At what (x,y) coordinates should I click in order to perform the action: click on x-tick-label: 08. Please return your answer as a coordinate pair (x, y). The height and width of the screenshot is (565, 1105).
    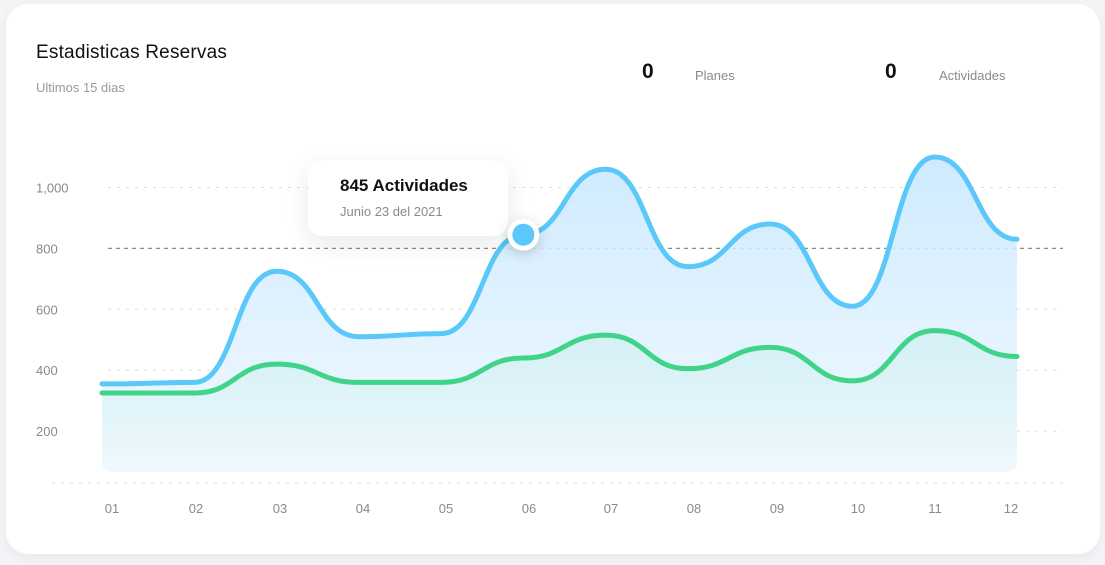
    Looking at the image, I should click on (694, 508).